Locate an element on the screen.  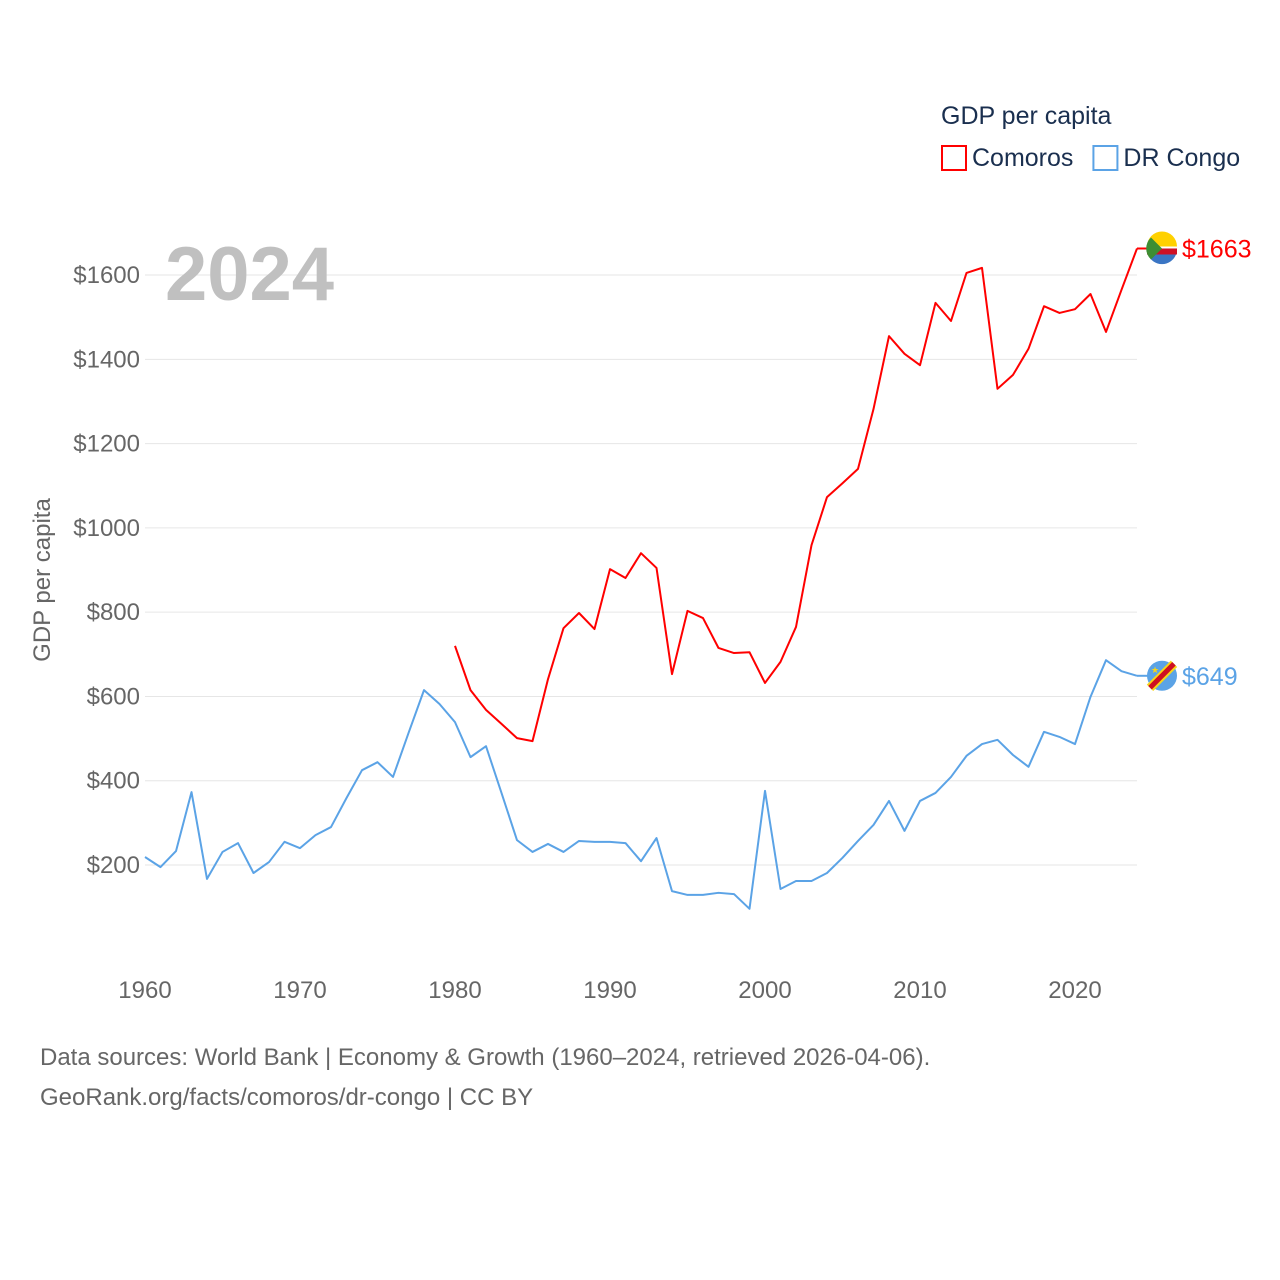
x-tick-label: 2020 is located at coordinates (1074, 990).